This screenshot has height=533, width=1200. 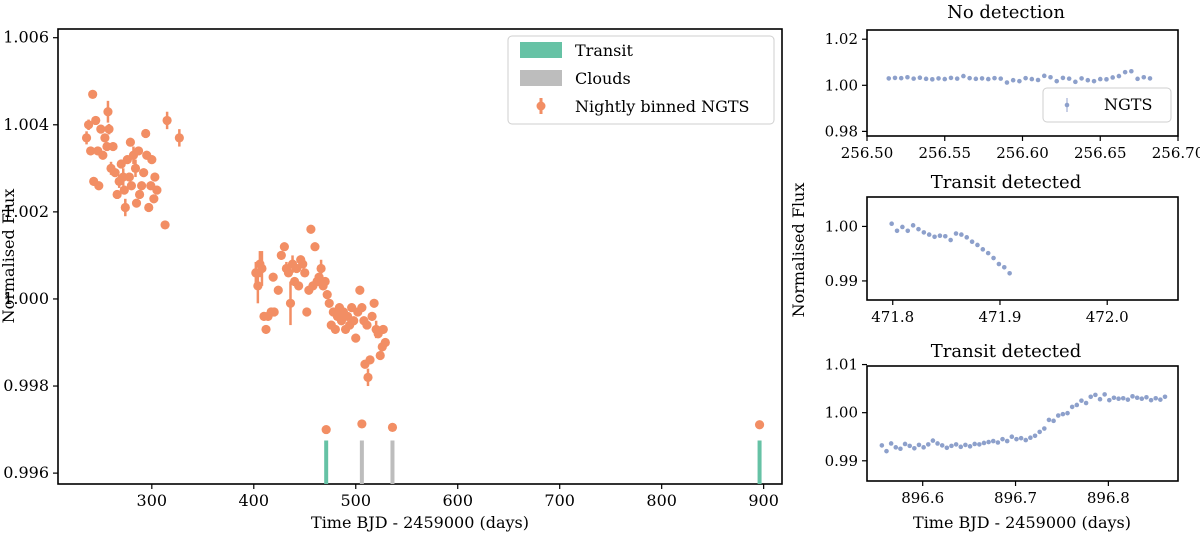 I want to click on panel-1-x-axis: 256.50 256.55 256.60 256.65 256.70, so click(x=1020, y=149).